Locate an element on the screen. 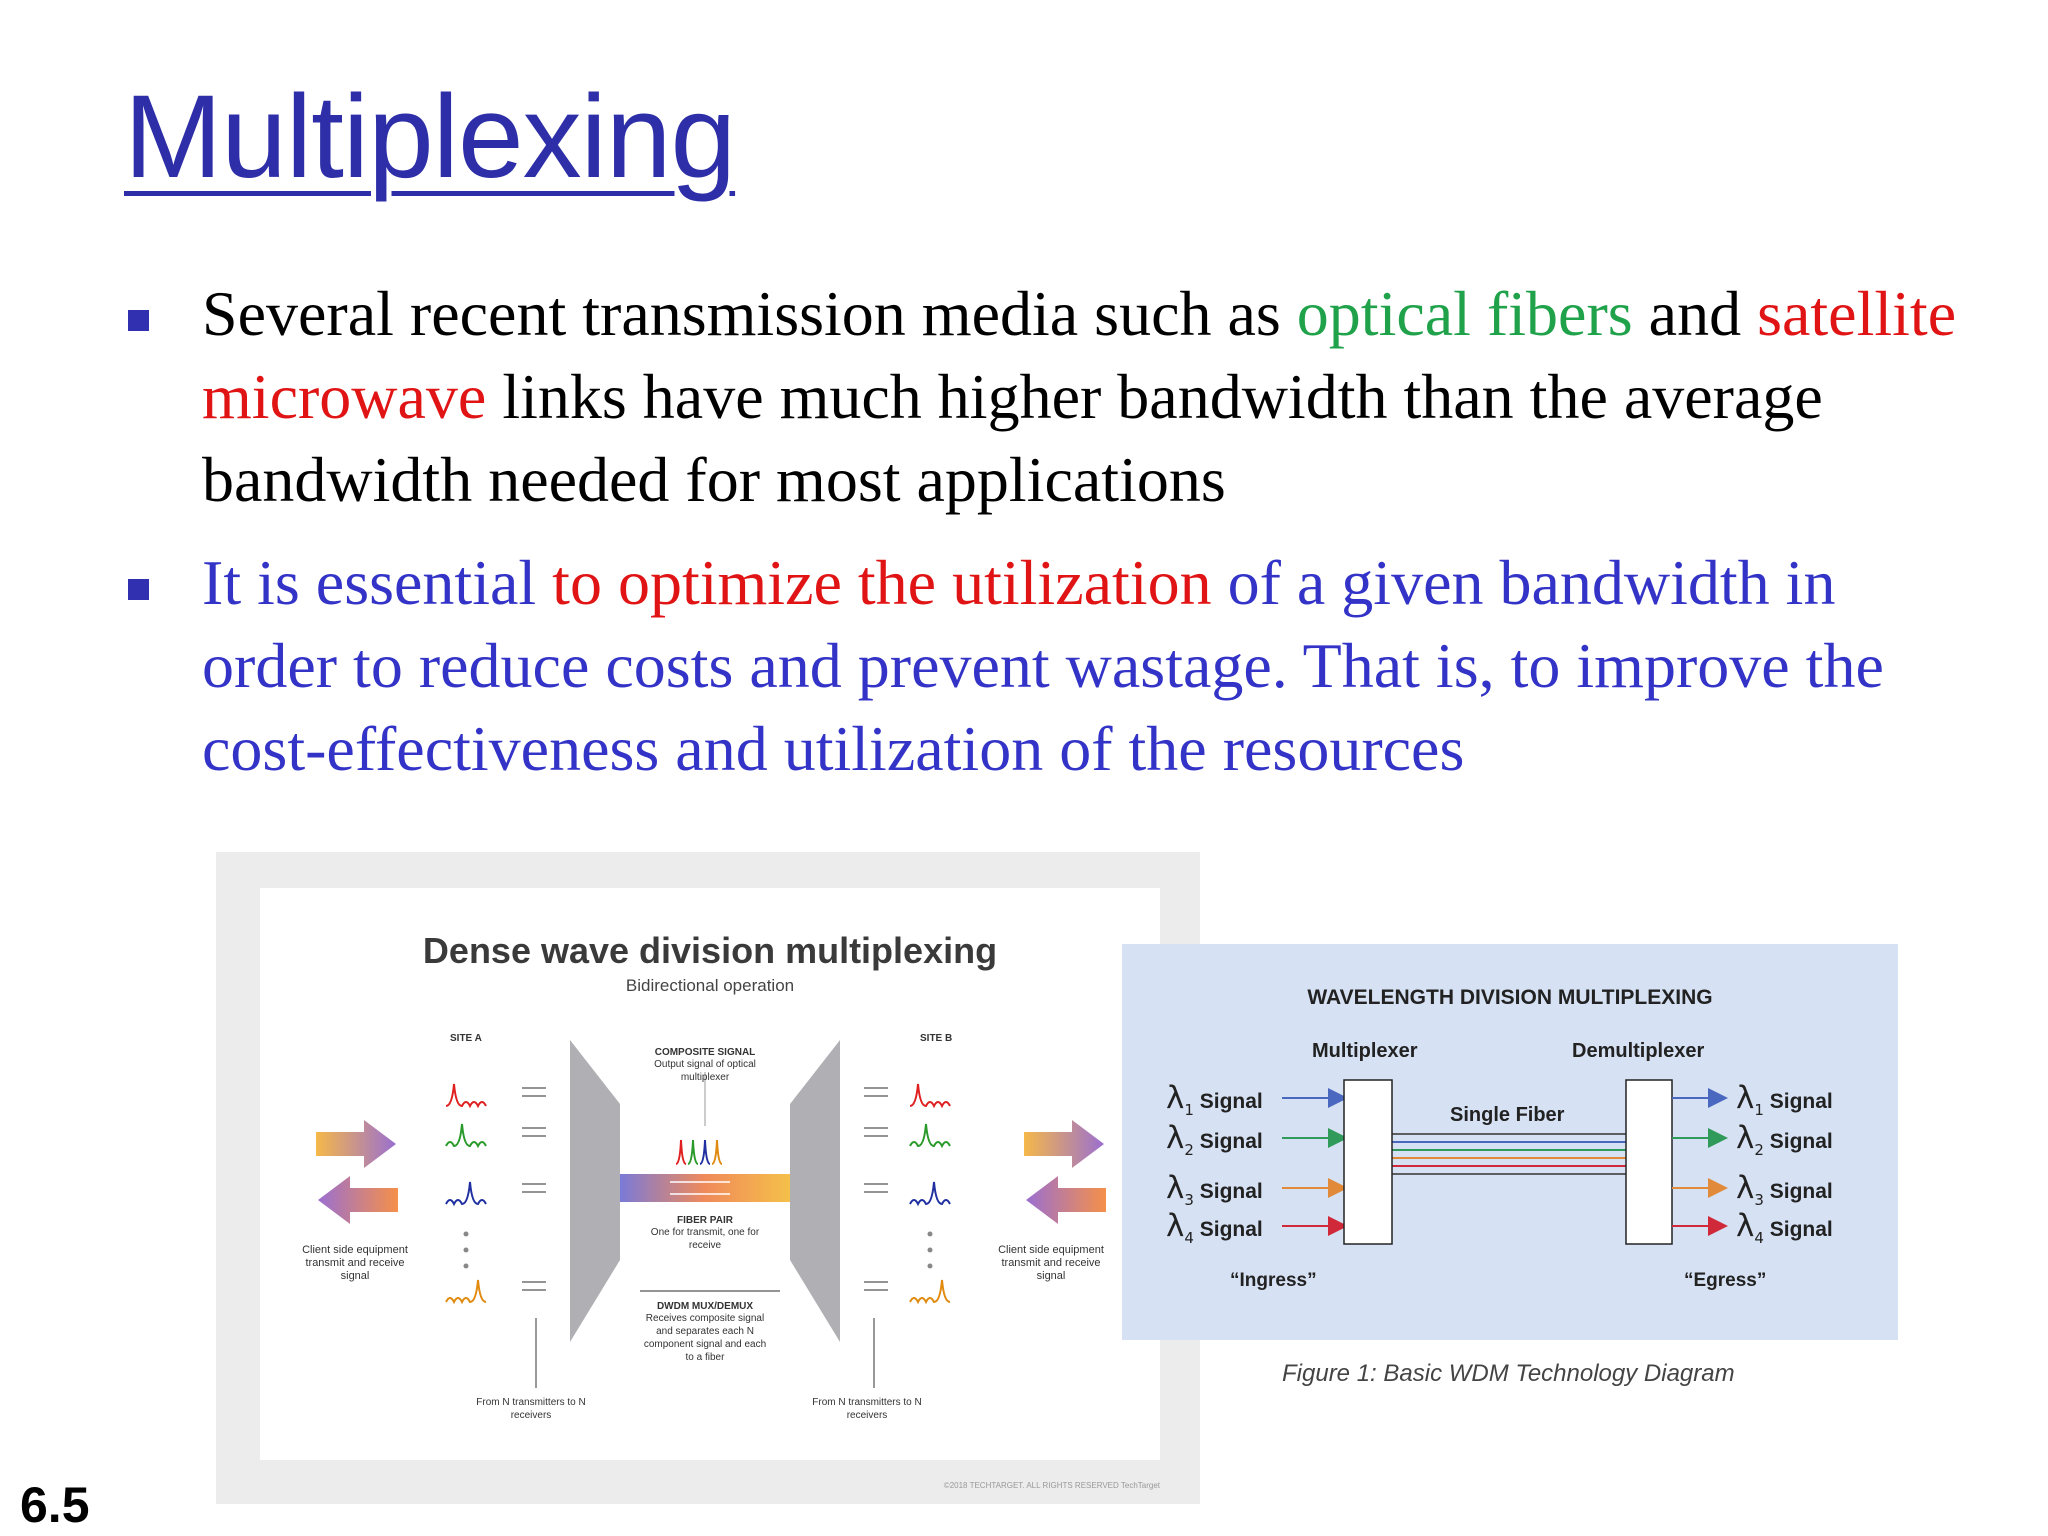 The image size is (2048, 1536). dwdm-diagram is located at coordinates (711, 1214).